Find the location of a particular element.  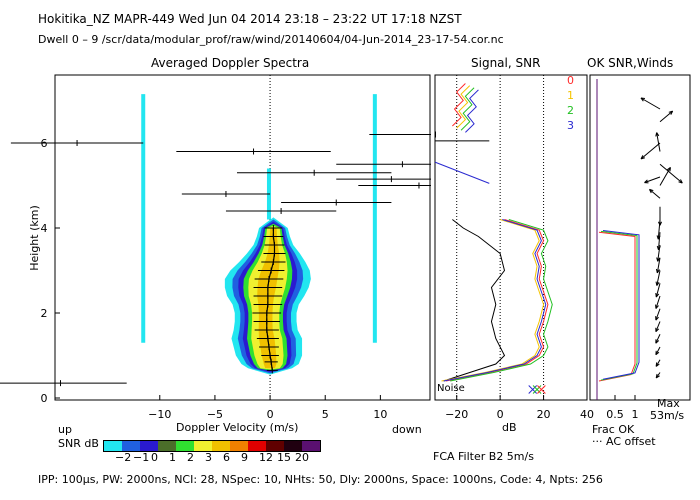

legend-entry-3: 3 is located at coordinates (570, 125).